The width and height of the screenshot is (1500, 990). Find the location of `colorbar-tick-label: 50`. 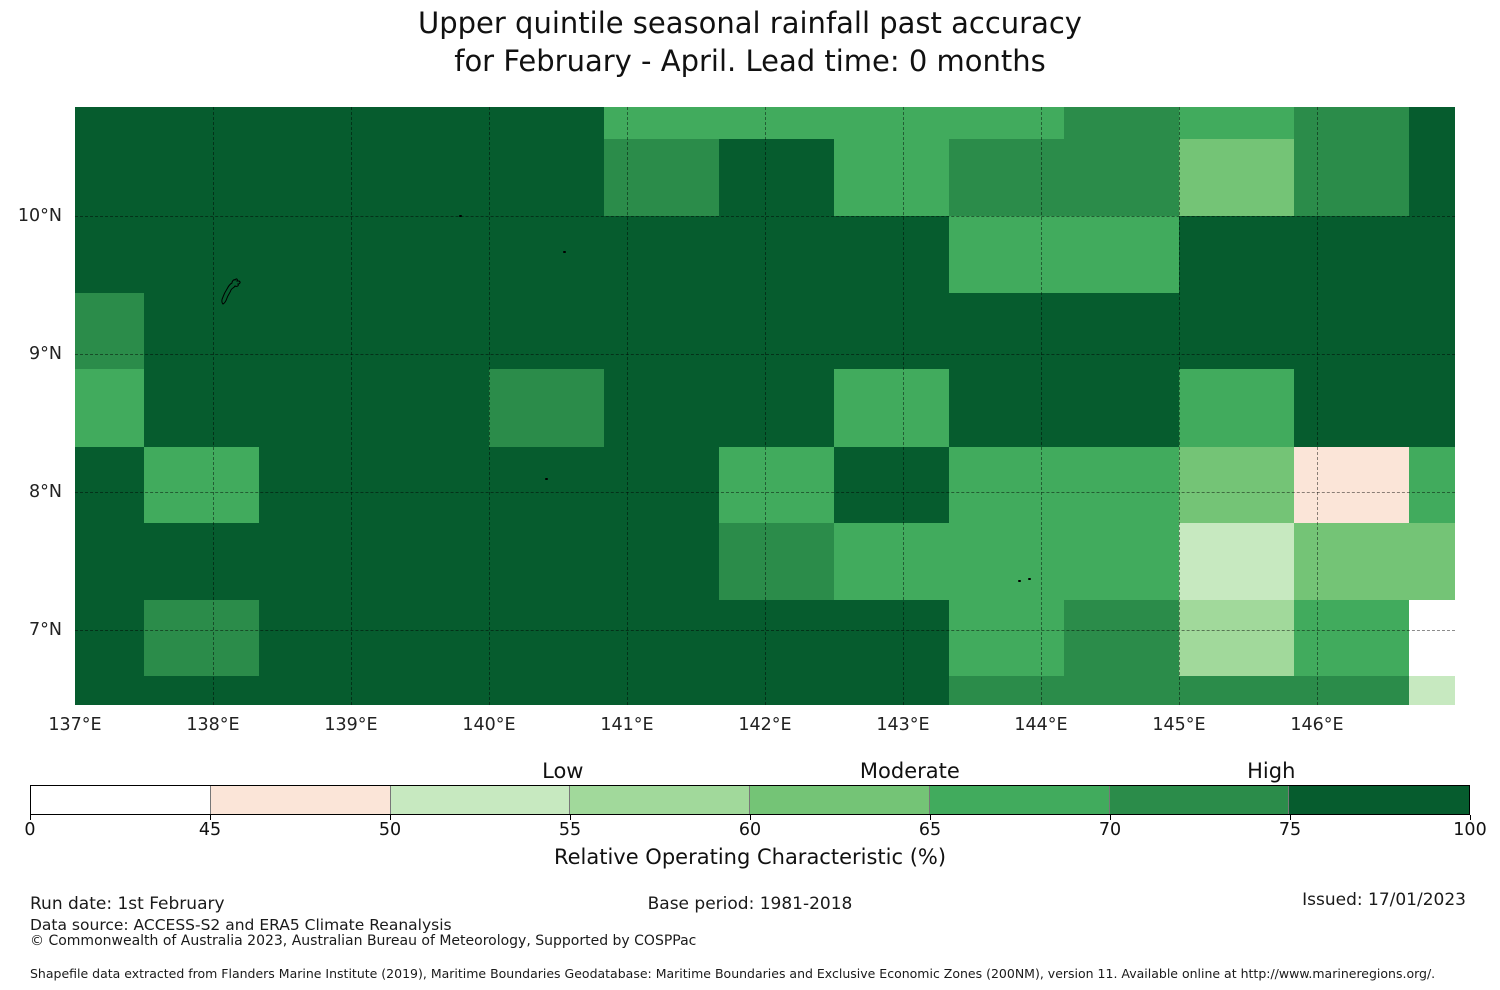

colorbar-tick-label: 50 is located at coordinates (390, 830).